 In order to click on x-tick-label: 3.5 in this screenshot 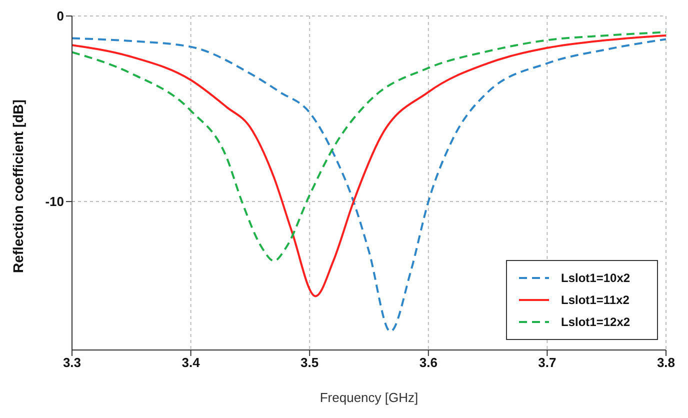, I will do `click(309, 362)`.